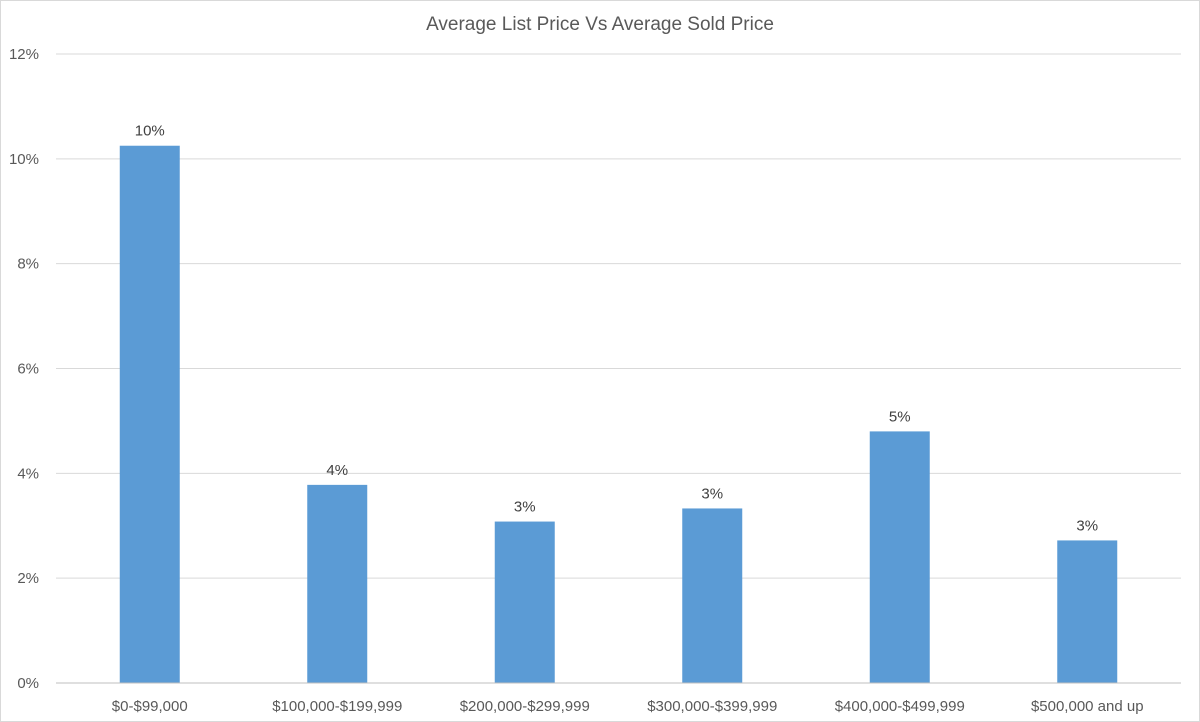 The width and height of the screenshot is (1200, 722). What do you see at coordinates (150, 131) in the screenshot?
I see `data-label: 10%` at bounding box center [150, 131].